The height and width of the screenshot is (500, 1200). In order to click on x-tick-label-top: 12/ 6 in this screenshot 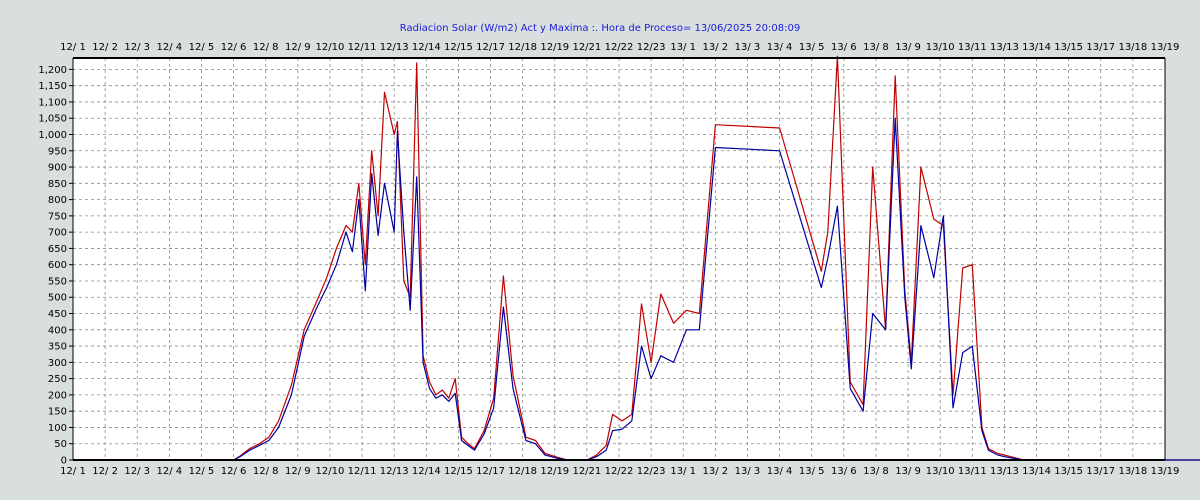, I will do `click(234, 47)`.